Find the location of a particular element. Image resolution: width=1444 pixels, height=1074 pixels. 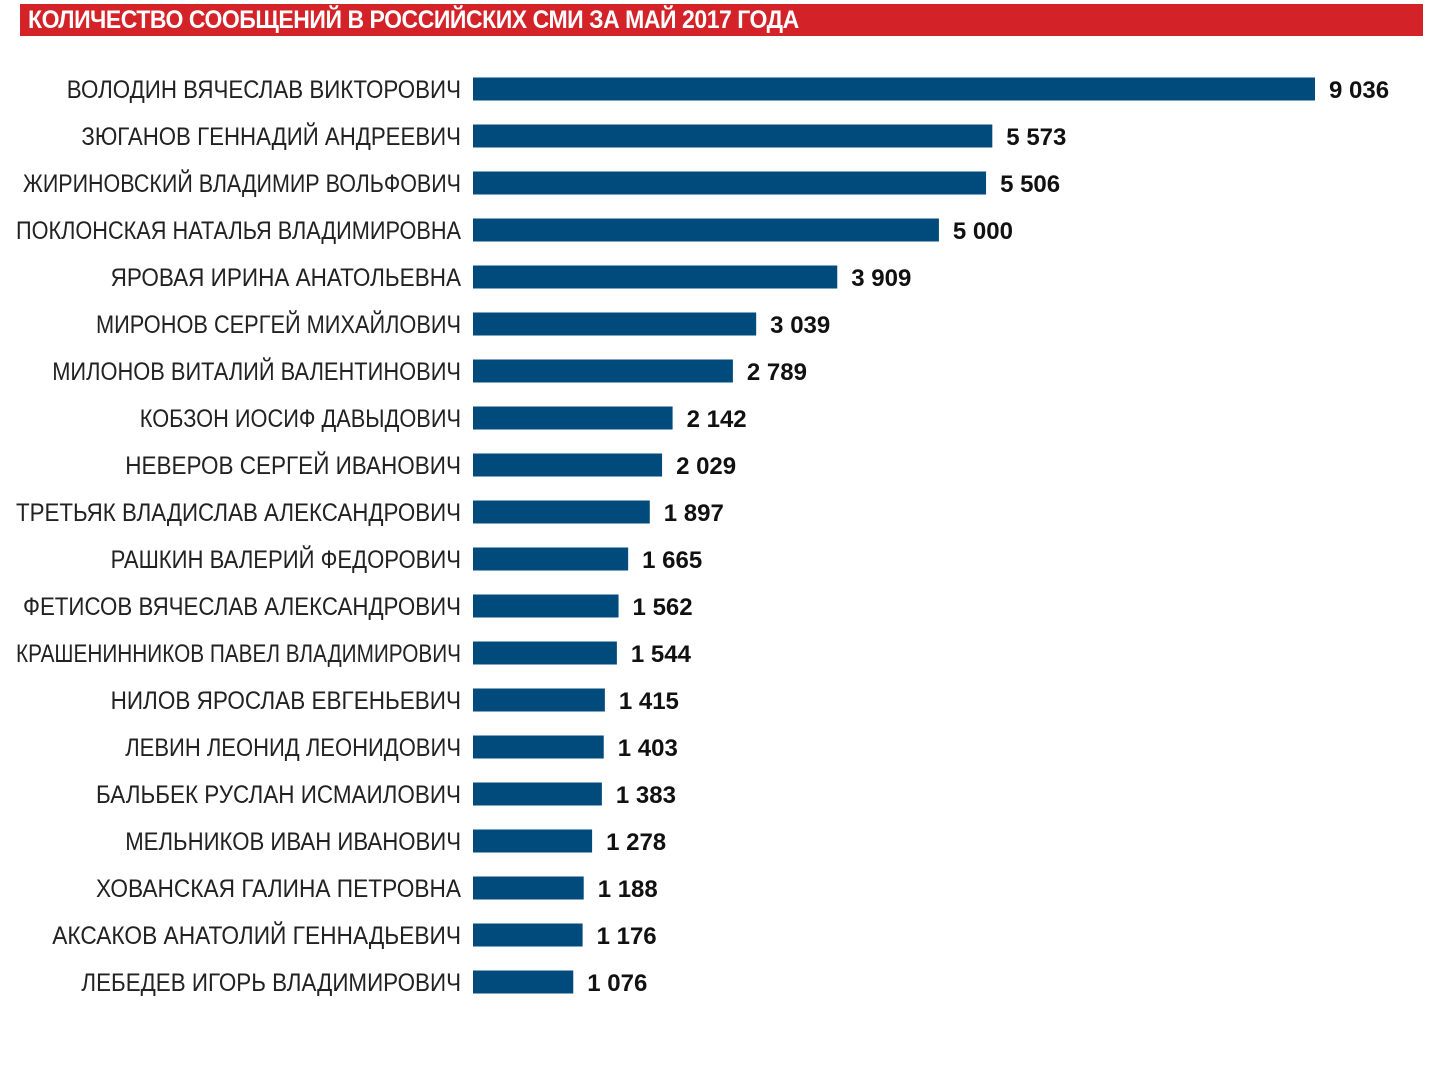

category-label: НЕВЕРОВ СЕРГЕЙ ИВАНОВИЧ is located at coordinates (293, 465).